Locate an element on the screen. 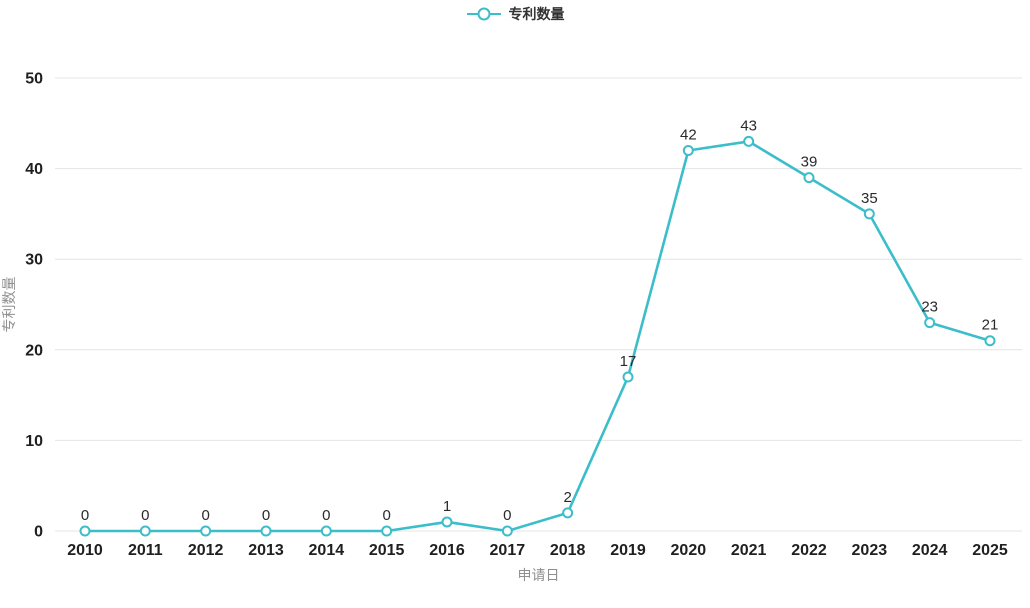 The height and width of the screenshot is (608, 1030). y-axis-tick-label: 30 is located at coordinates (34, 260).